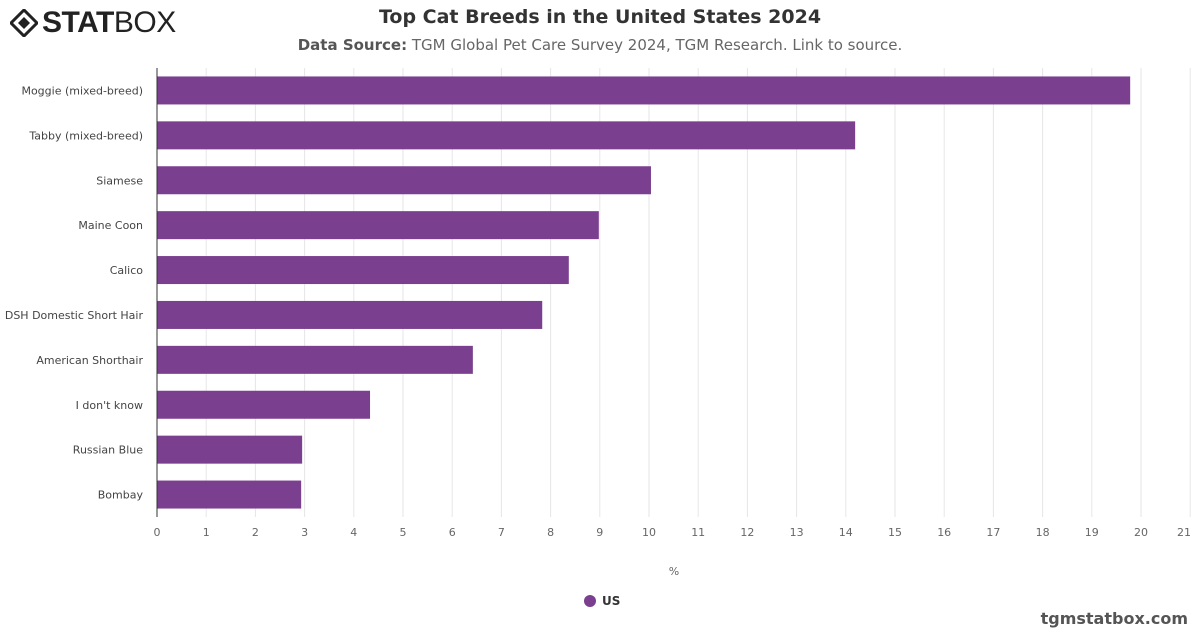 The image size is (1200, 630). I want to click on x-tick-label: 4, so click(353, 532).